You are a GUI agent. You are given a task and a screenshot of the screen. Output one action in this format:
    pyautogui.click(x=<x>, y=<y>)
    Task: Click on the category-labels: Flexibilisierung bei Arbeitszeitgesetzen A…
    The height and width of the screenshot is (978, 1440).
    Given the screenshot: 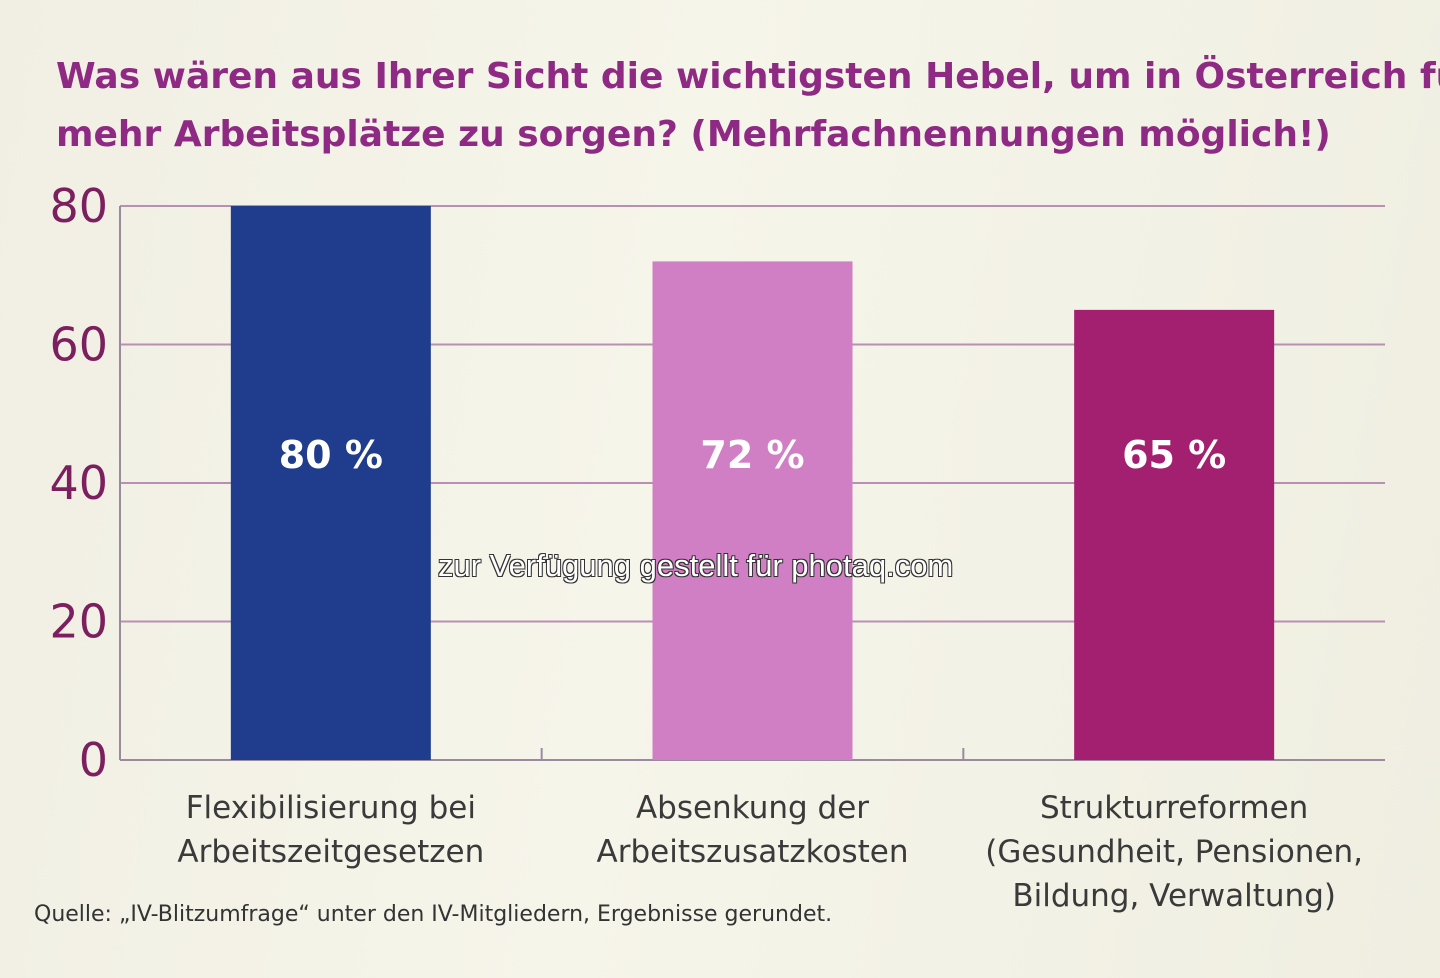 What is the action you would take?
    pyautogui.click(x=770, y=852)
    